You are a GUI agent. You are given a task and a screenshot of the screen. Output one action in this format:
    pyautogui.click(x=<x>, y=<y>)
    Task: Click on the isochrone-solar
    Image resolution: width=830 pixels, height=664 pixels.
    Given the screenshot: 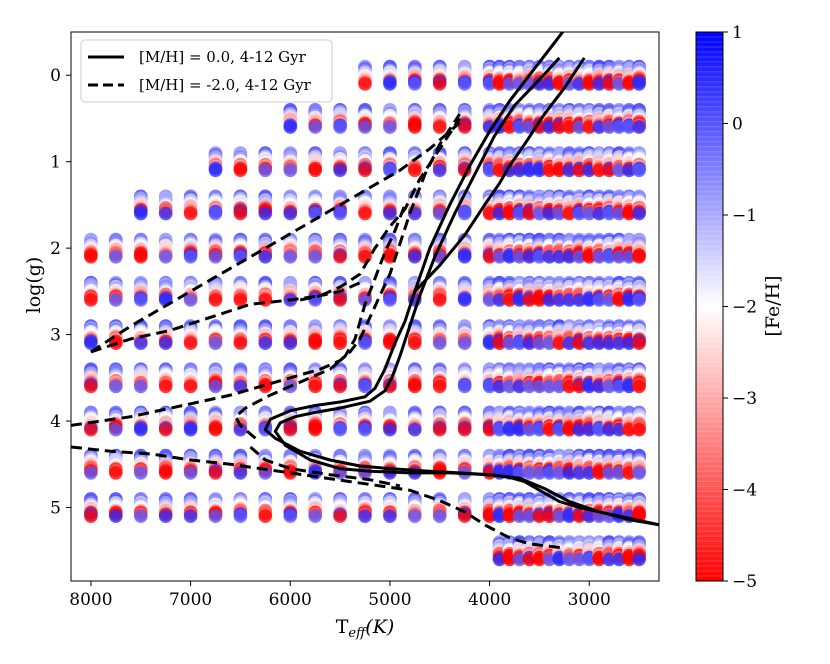 What is the action you would take?
    pyautogui.click(x=499, y=175)
    